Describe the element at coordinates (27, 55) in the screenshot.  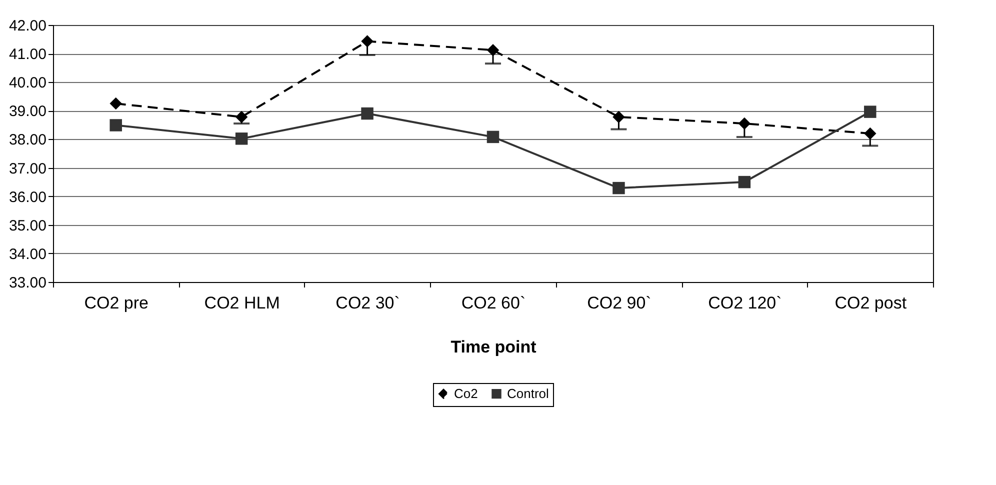
I see `y-tick-label: 41.00` at that location.